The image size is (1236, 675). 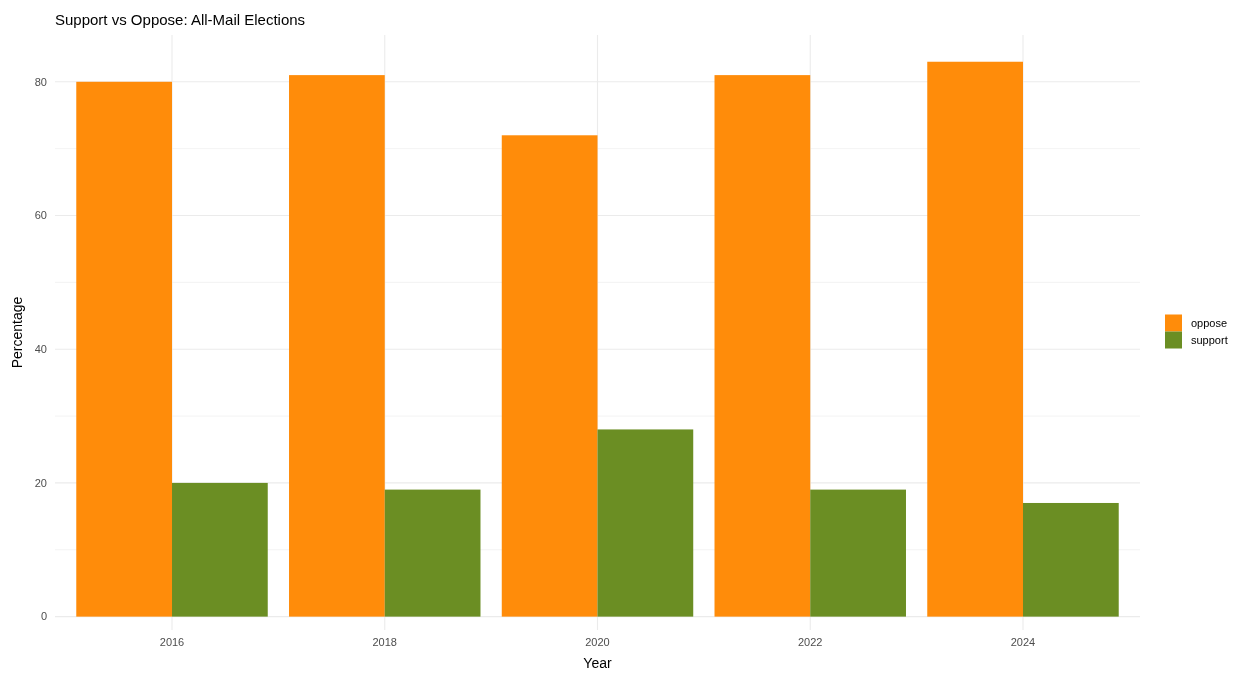 I want to click on y-axis-title: Percentage, so click(x=17, y=332).